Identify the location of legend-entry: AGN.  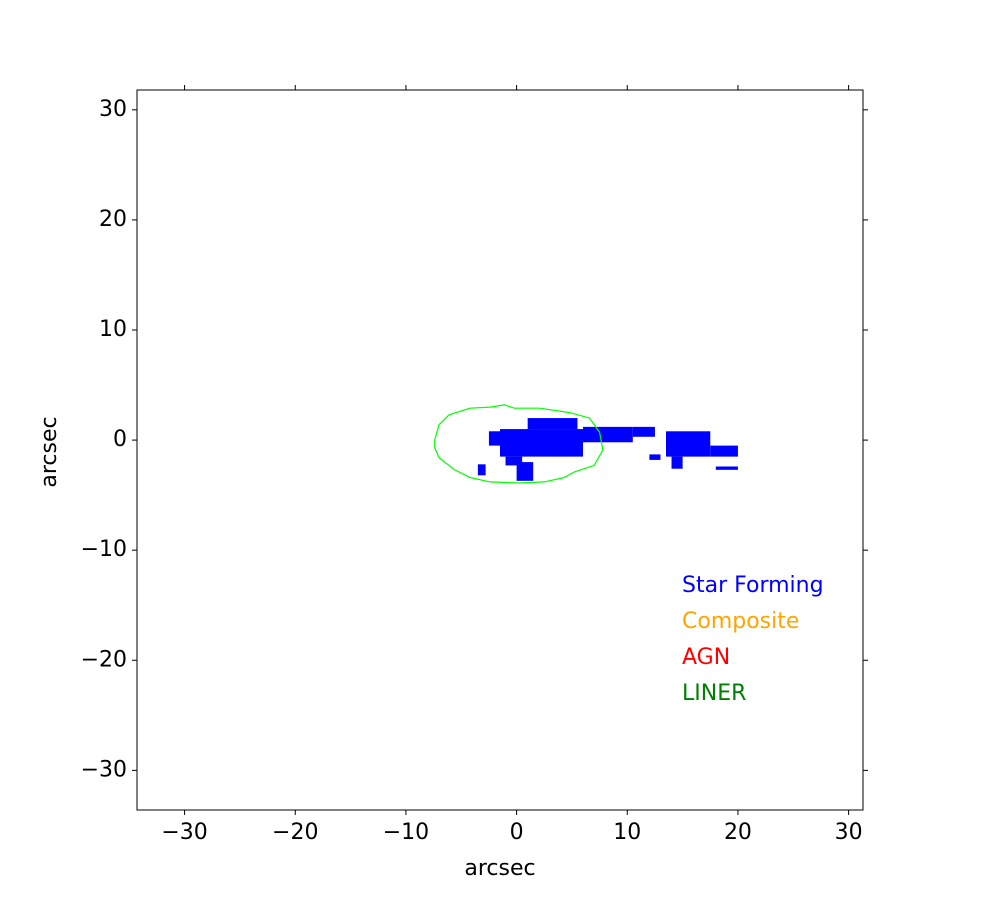
(706, 657).